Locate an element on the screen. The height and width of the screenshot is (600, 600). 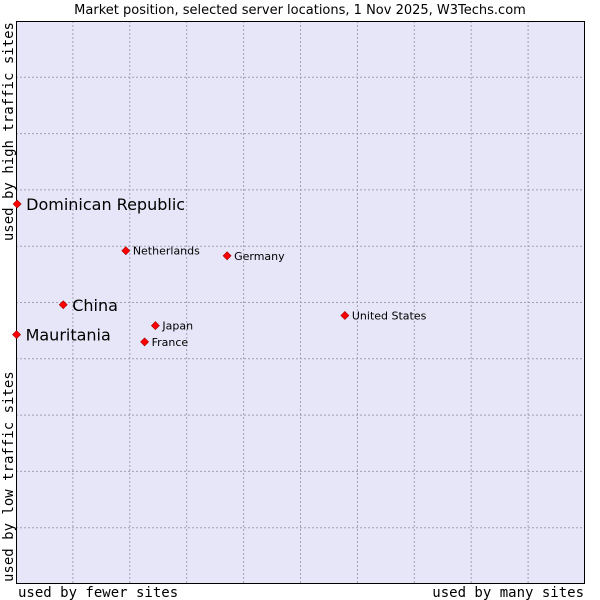
point-label: France is located at coordinates (170, 342).